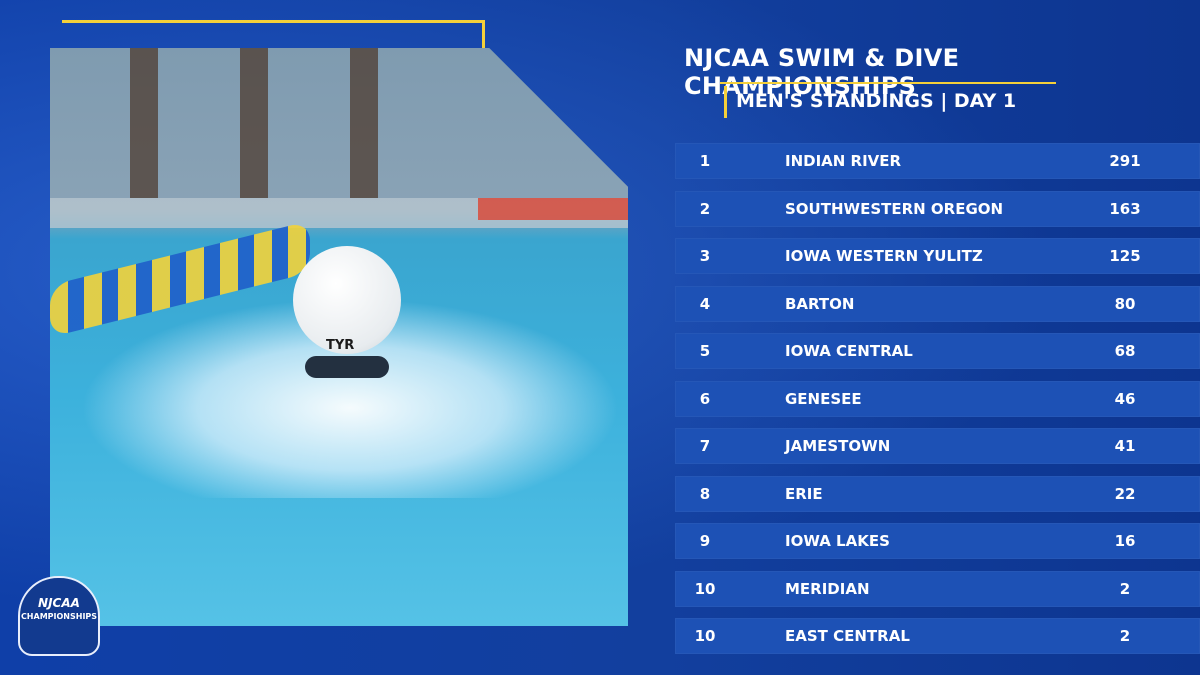 The width and height of the screenshot is (1200, 675). Describe the element at coordinates (876, 101) in the screenshot. I see `page-subtitle: MEN'S STANDINGS | DAY 1` at that location.